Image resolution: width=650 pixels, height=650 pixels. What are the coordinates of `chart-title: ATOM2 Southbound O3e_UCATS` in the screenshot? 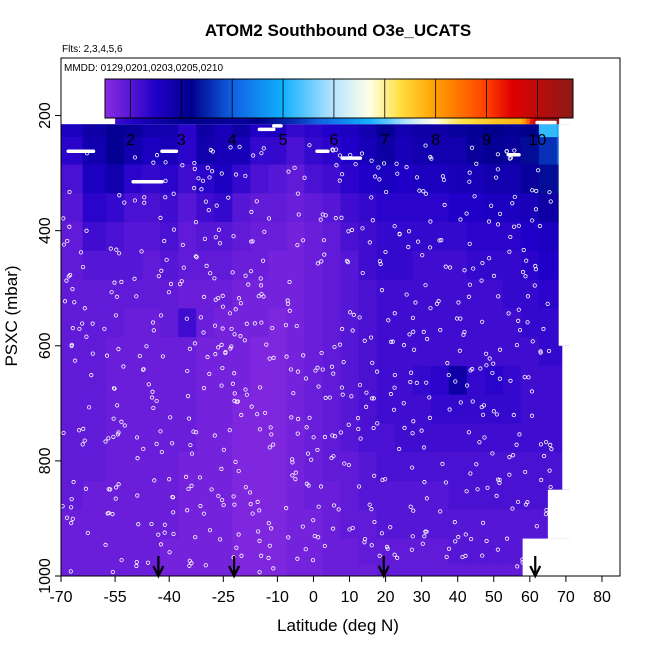 It's located at (338, 30).